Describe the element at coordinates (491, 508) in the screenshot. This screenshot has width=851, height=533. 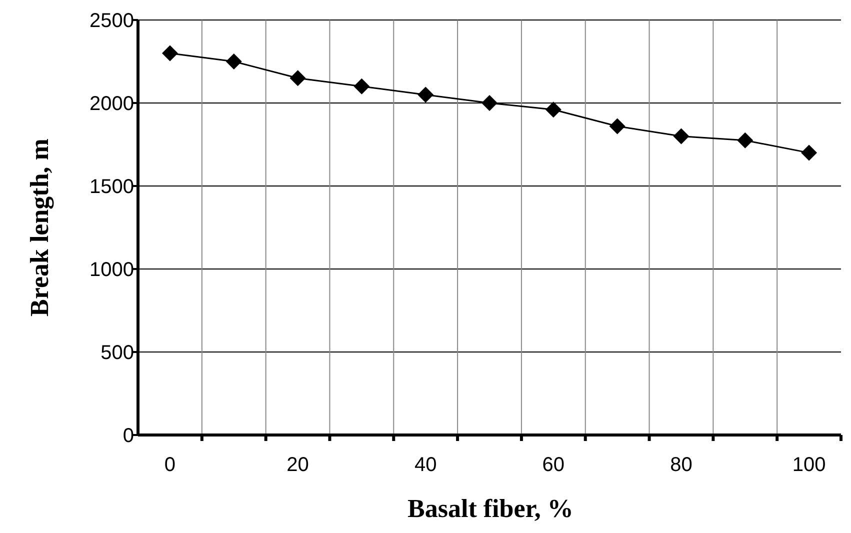
I see `x-axis-title: Basalt fiber, %` at that location.